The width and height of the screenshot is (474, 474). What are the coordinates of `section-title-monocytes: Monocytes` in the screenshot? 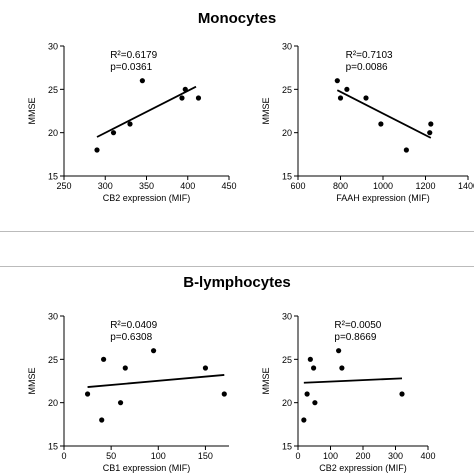 It's located at (237, 18).